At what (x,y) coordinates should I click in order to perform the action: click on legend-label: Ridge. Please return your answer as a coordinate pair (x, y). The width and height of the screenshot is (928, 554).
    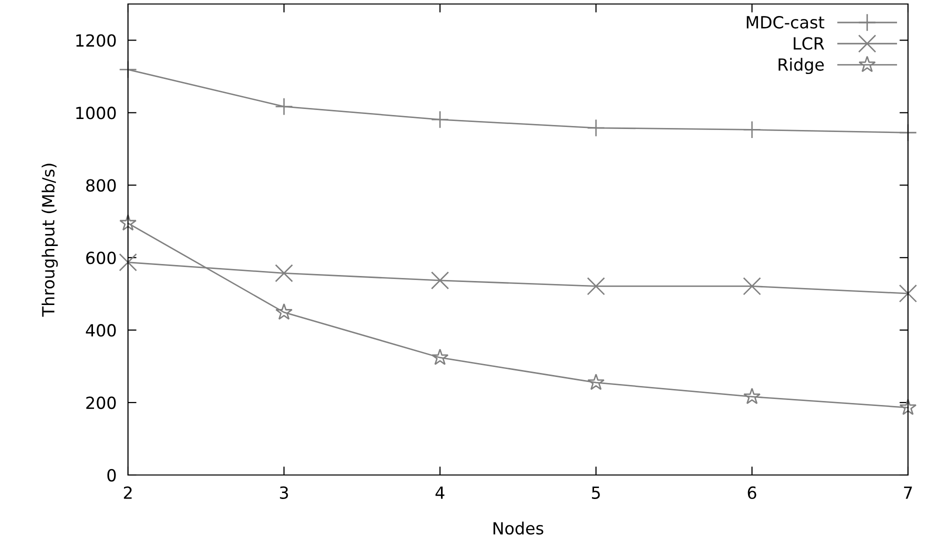
    Looking at the image, I should click on (801, 66).